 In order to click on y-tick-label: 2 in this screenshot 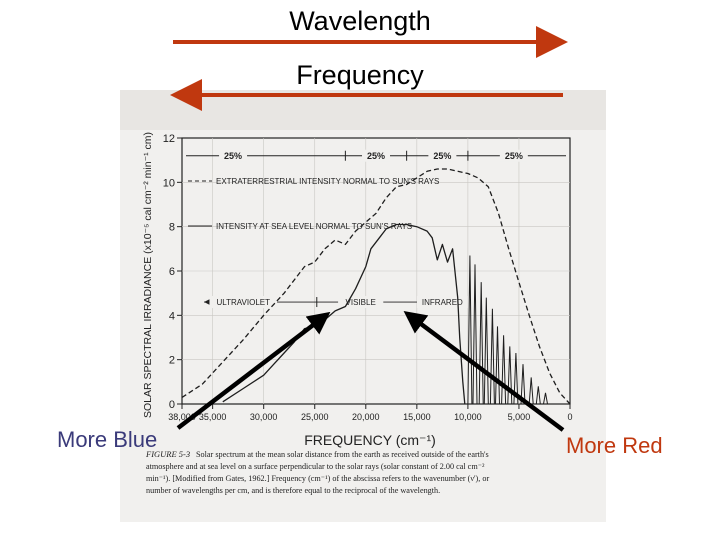, I will do `click(172, 361)`.